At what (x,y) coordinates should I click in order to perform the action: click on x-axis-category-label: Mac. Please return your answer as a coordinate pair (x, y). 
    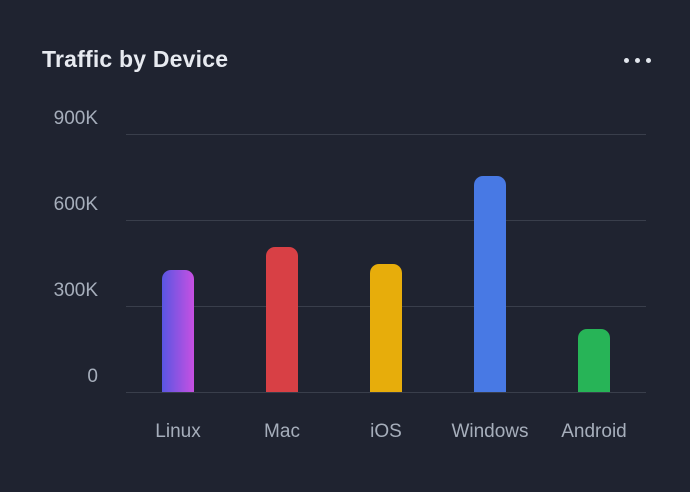
    Looking at the image, I should click on (282, 431).